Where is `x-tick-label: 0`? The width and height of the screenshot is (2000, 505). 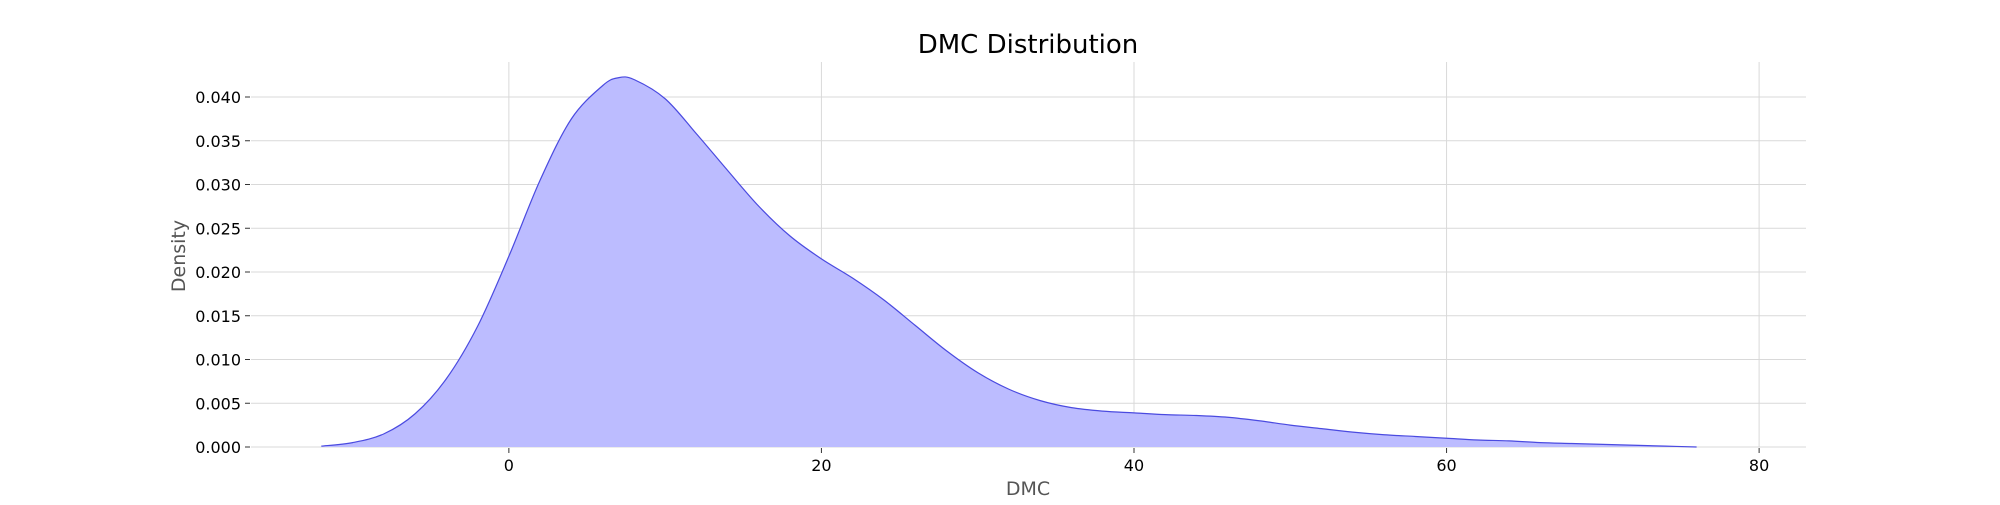
x-tick-label: 0 is located at coordinates (509, 465).